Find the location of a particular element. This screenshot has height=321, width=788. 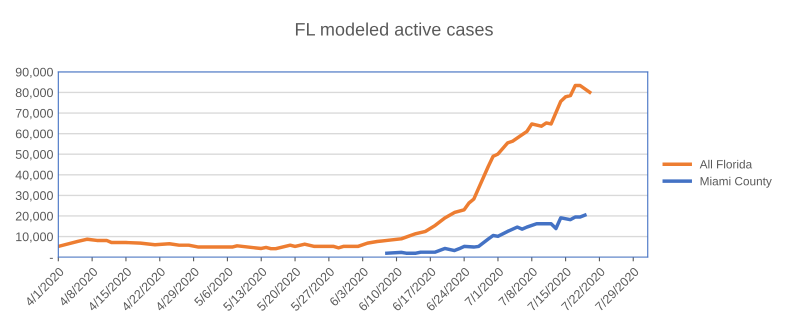

y-tick-label: 10,000 is located at coordinates (34, 237).